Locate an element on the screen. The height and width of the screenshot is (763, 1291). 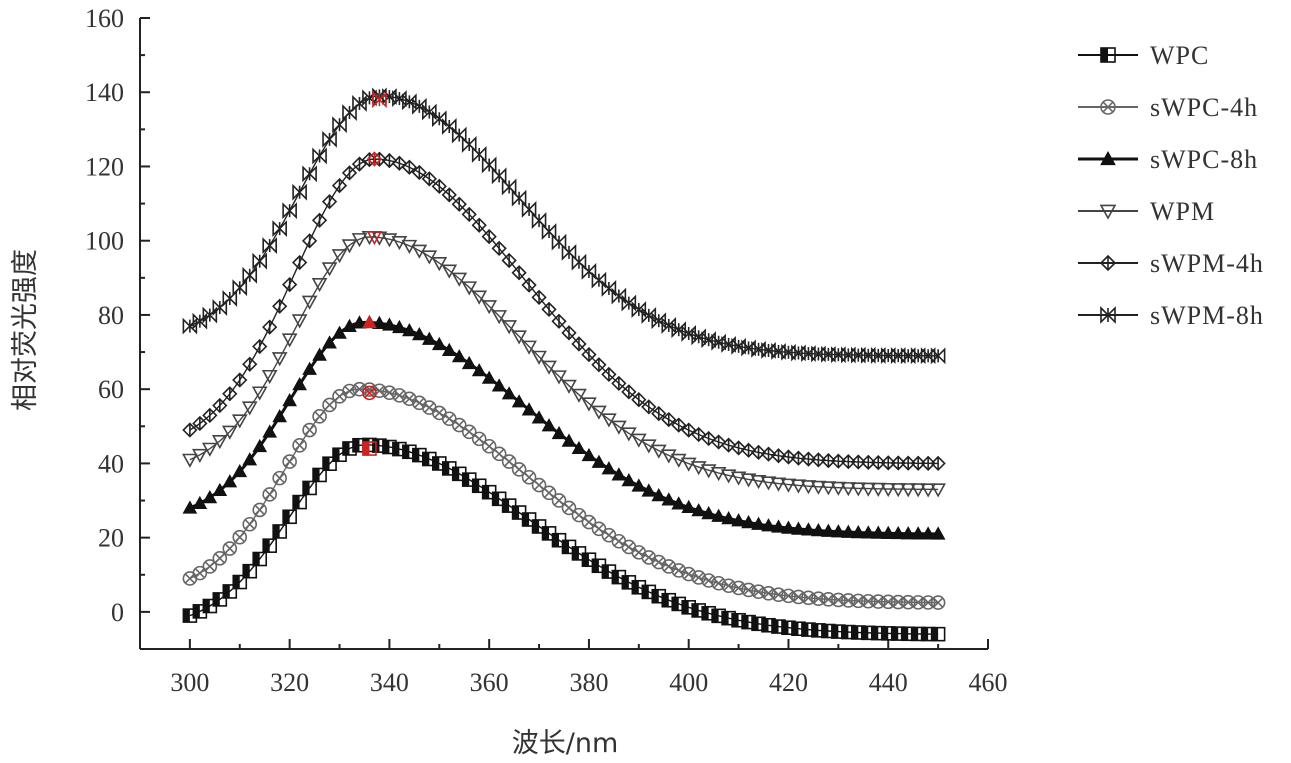
x-tick-label: 360 is located at coordinates (489, 682).